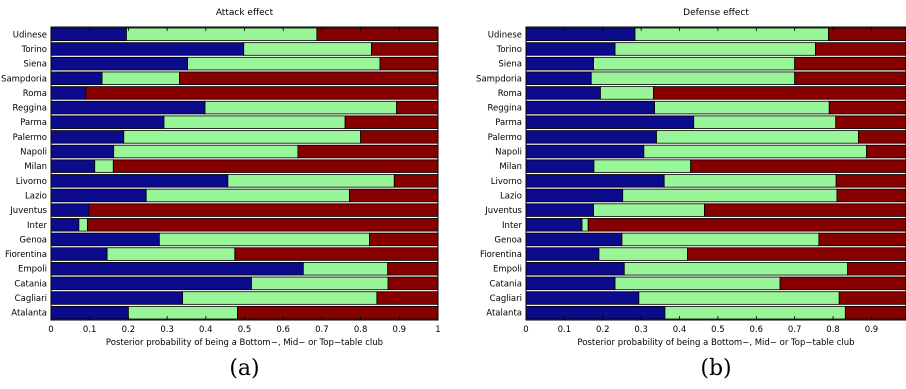  I want to click on x-tick-label: 0.5, so click(245, 330).